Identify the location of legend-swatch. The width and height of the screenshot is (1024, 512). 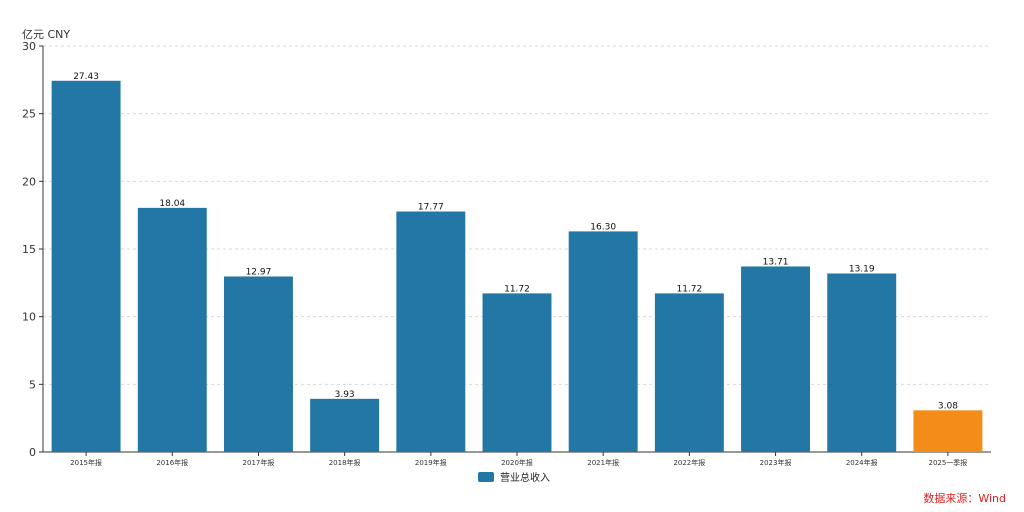
(486, 476).